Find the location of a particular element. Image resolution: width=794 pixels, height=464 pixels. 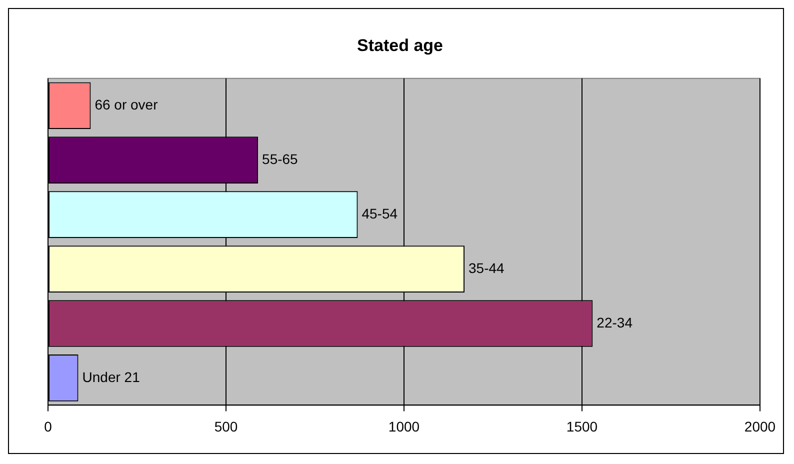

x-tick-label: 1000 is located at coordinates (404, 426).